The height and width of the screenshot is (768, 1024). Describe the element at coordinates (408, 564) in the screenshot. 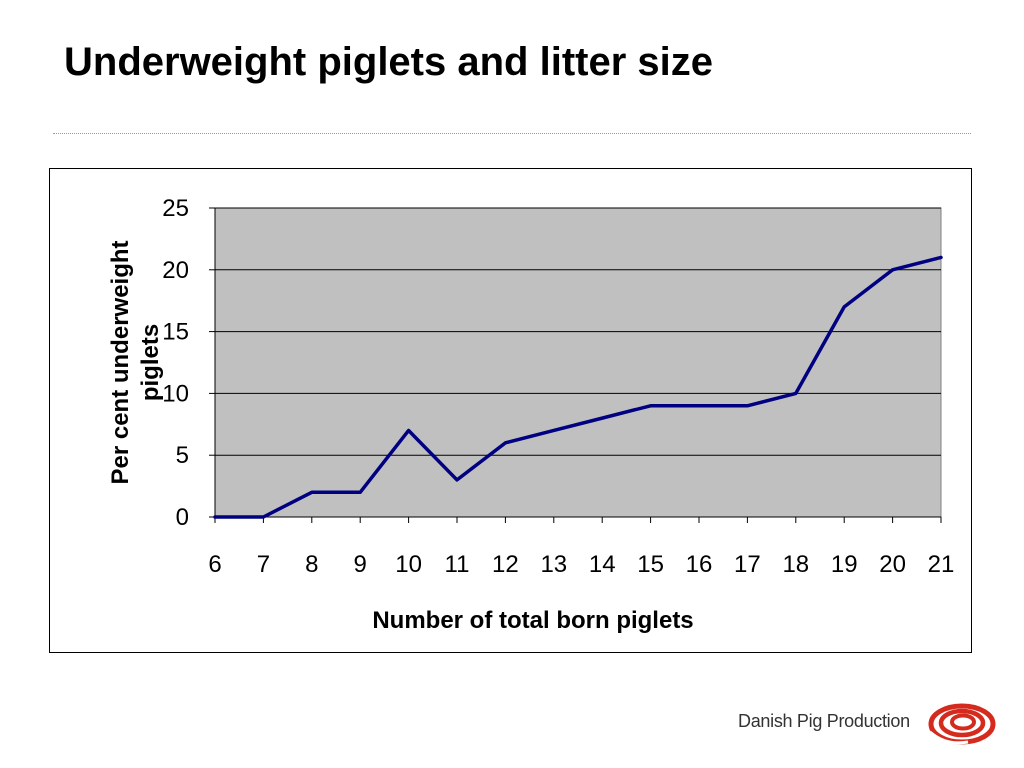

I see `x-tick-label: 10` at that location.